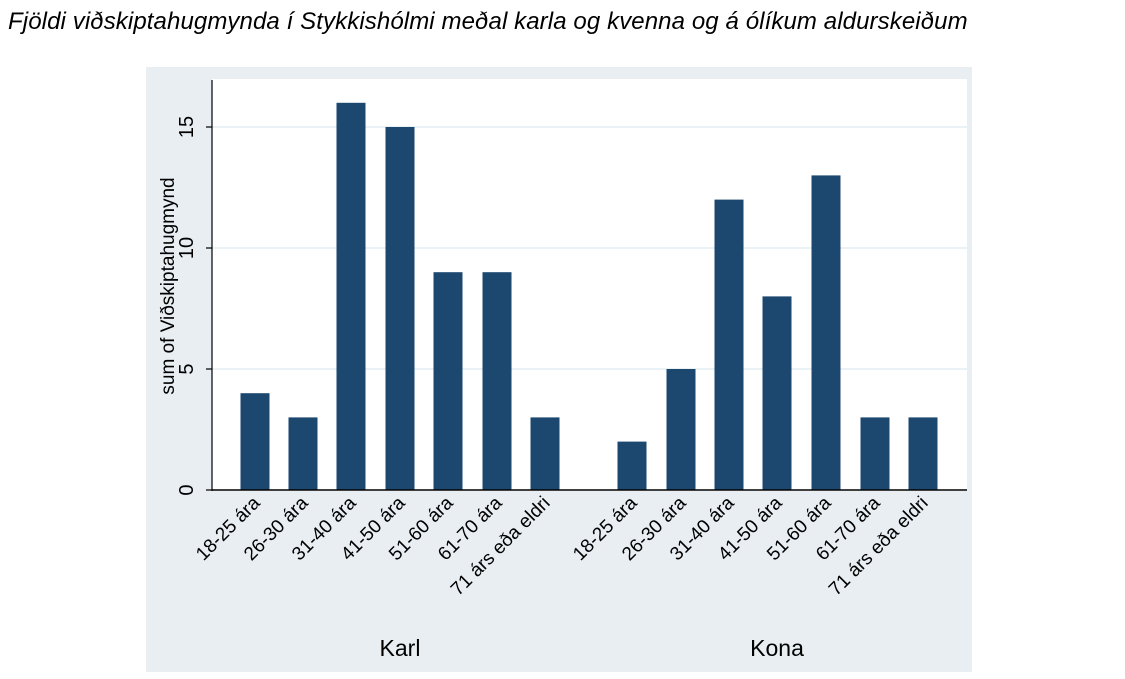 The width and height of the screenshot is (1125, 679). Describe the element at coordinates (187, 489) in the screenshot. I see `y-tick-label: 0` at that location.